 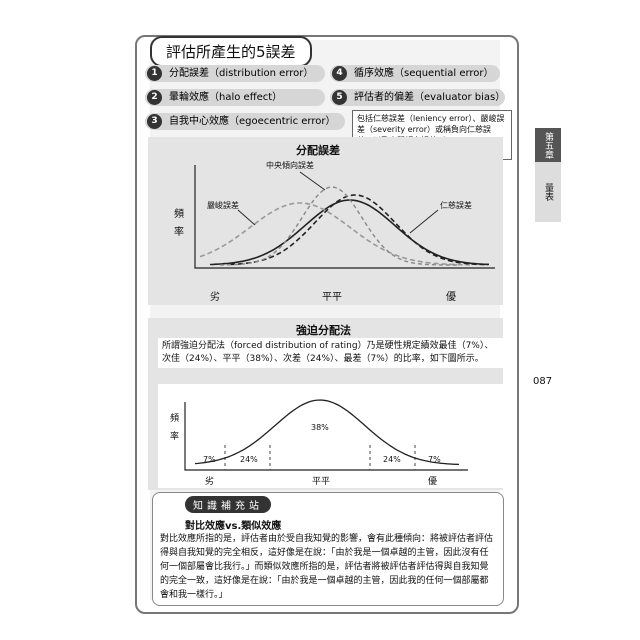 I want to click on curve-label: 中央傾向誤差, so click(x=290, y=165).